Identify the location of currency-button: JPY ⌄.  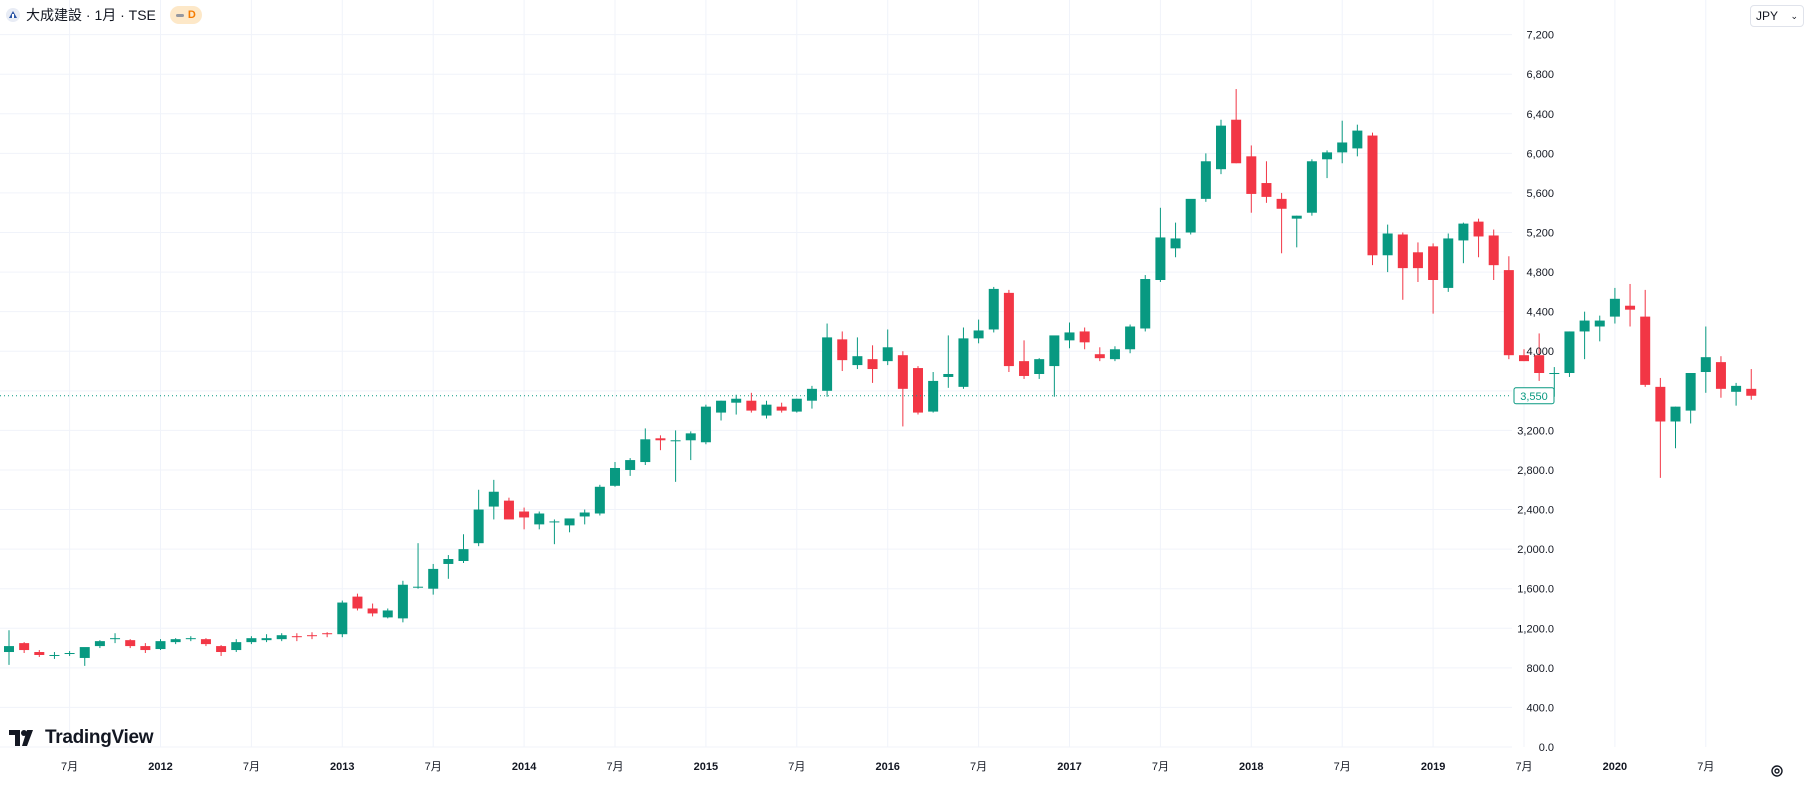
(1777, 16).